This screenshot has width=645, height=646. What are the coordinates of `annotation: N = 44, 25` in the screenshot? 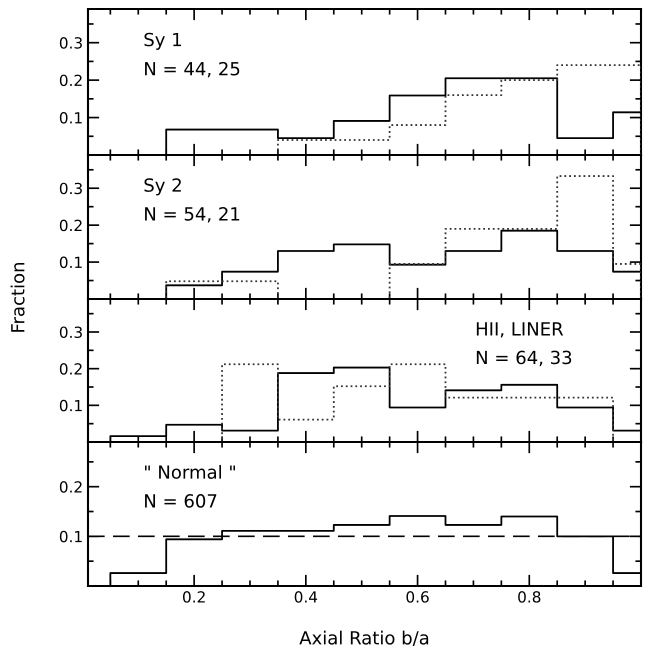 It's located at (192, 70).